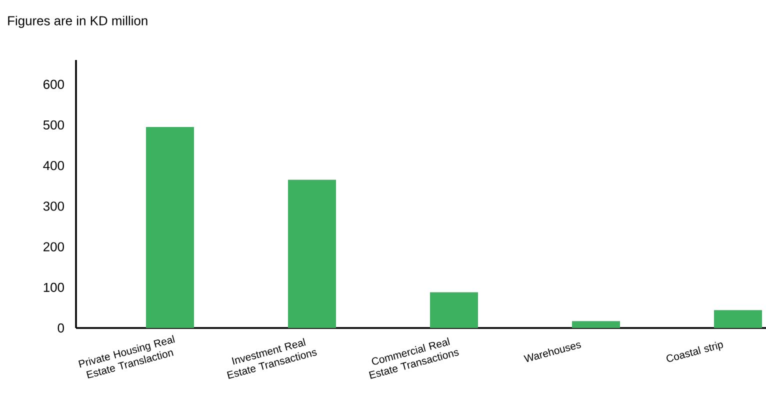  I want to click on y-tick-label: 100, so click(54, 287).